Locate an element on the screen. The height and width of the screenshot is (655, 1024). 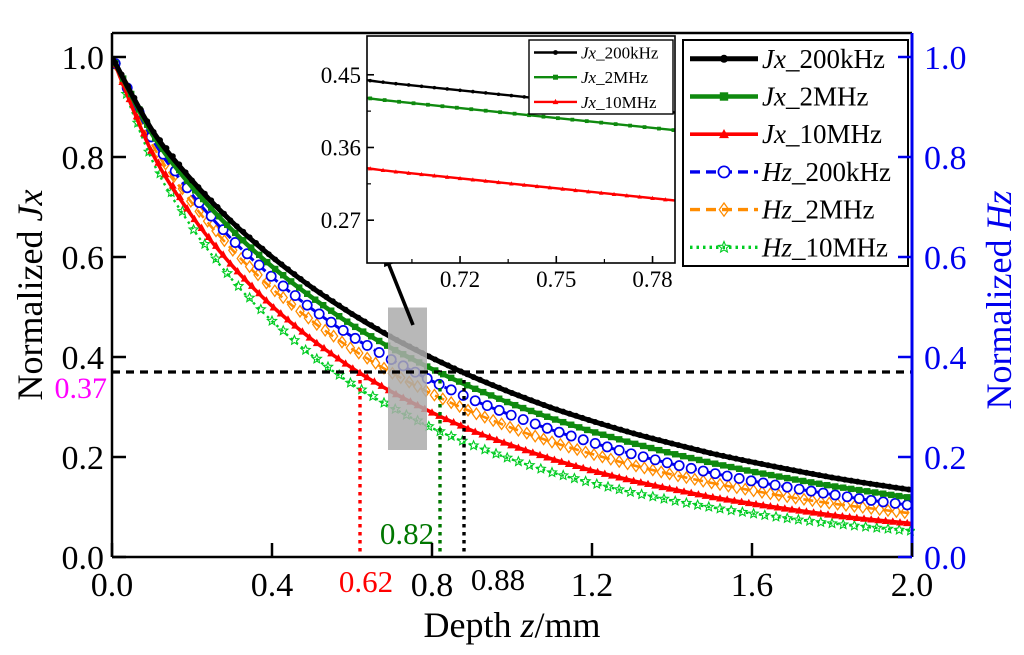
legend-entry-Jx_2MHz: Jx_2MHz is located at coordinates (779, 97).